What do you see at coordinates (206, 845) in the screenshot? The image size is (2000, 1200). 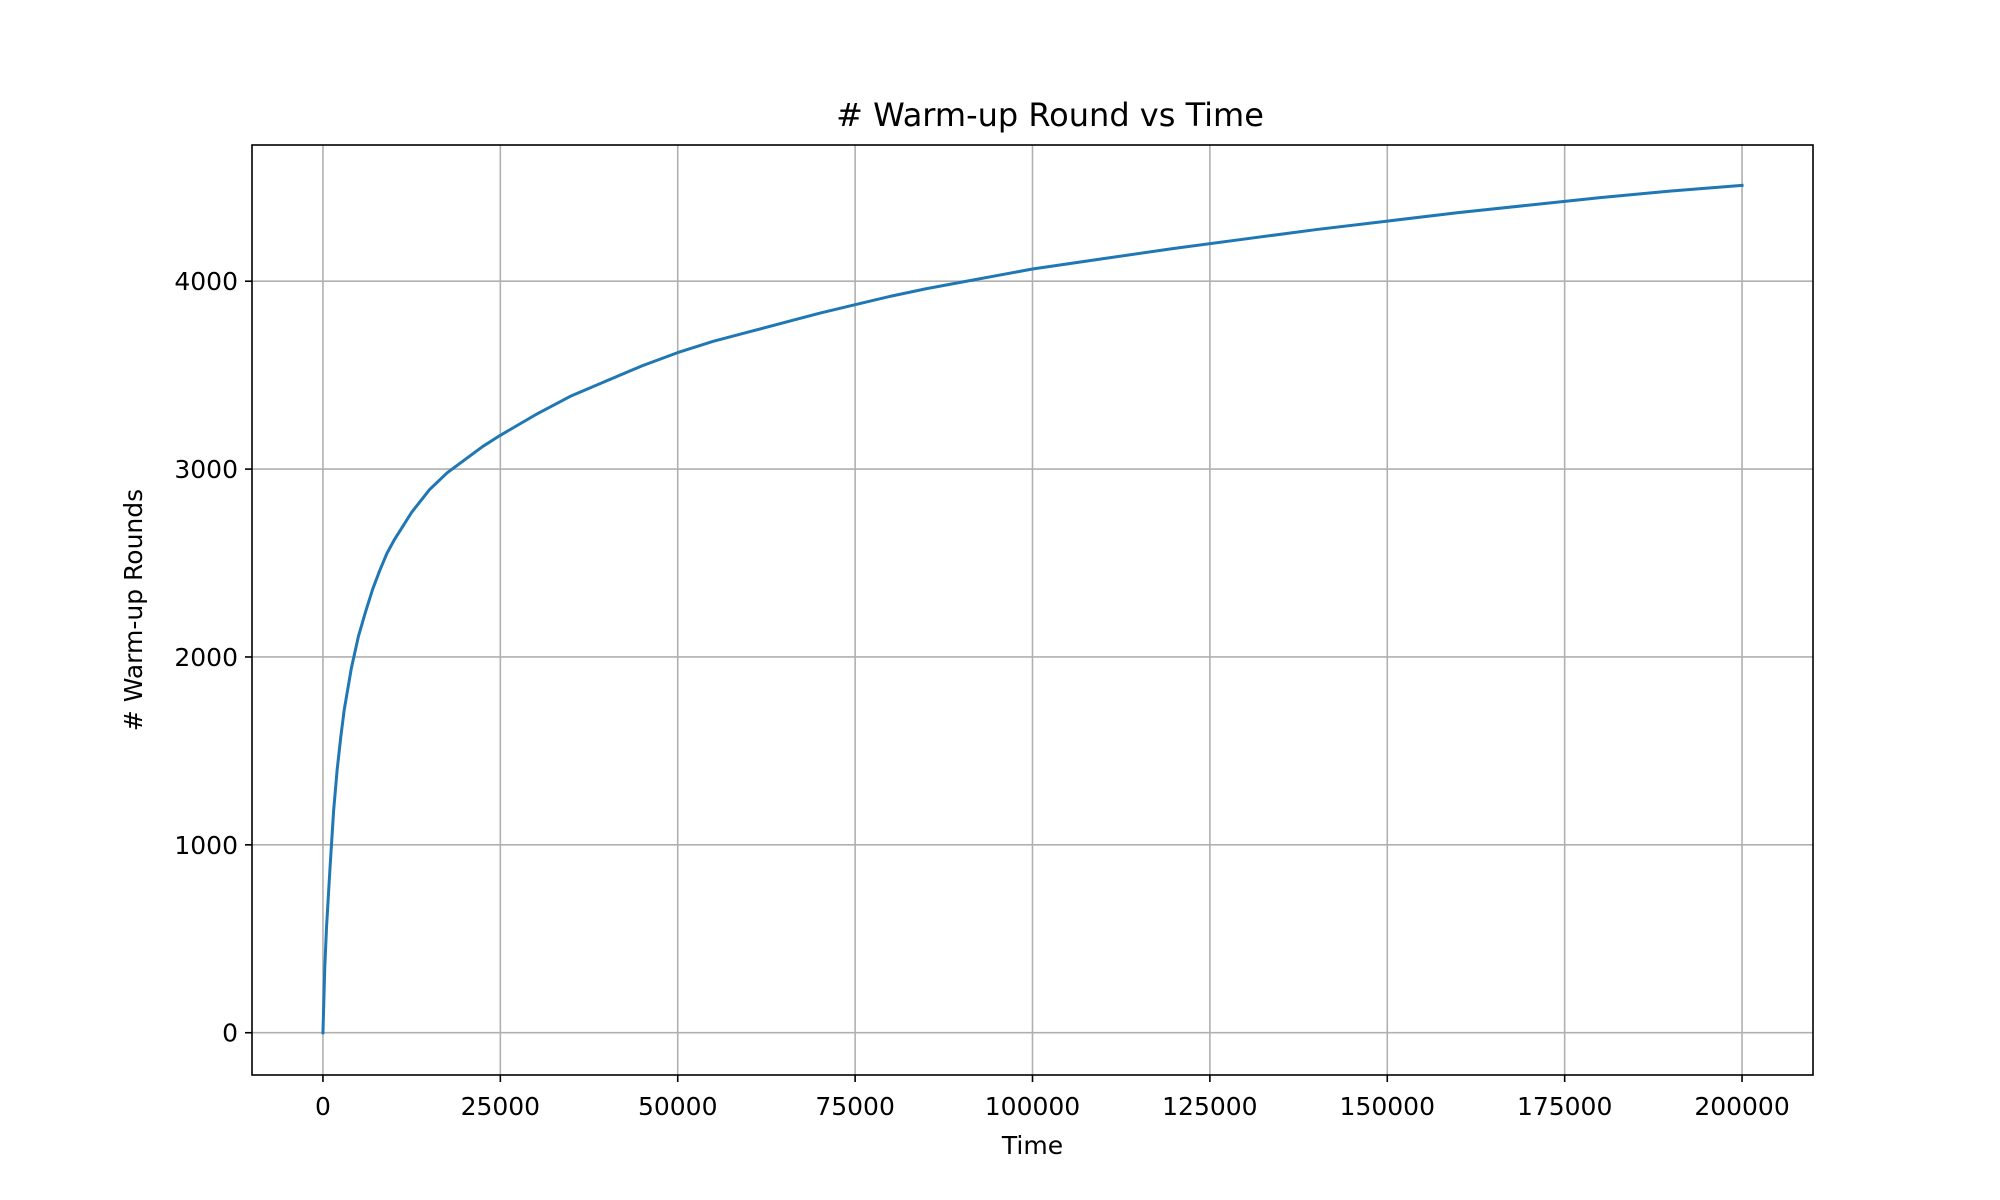 I see `y-tick-label: 1000` at bounding box center [206, 845].